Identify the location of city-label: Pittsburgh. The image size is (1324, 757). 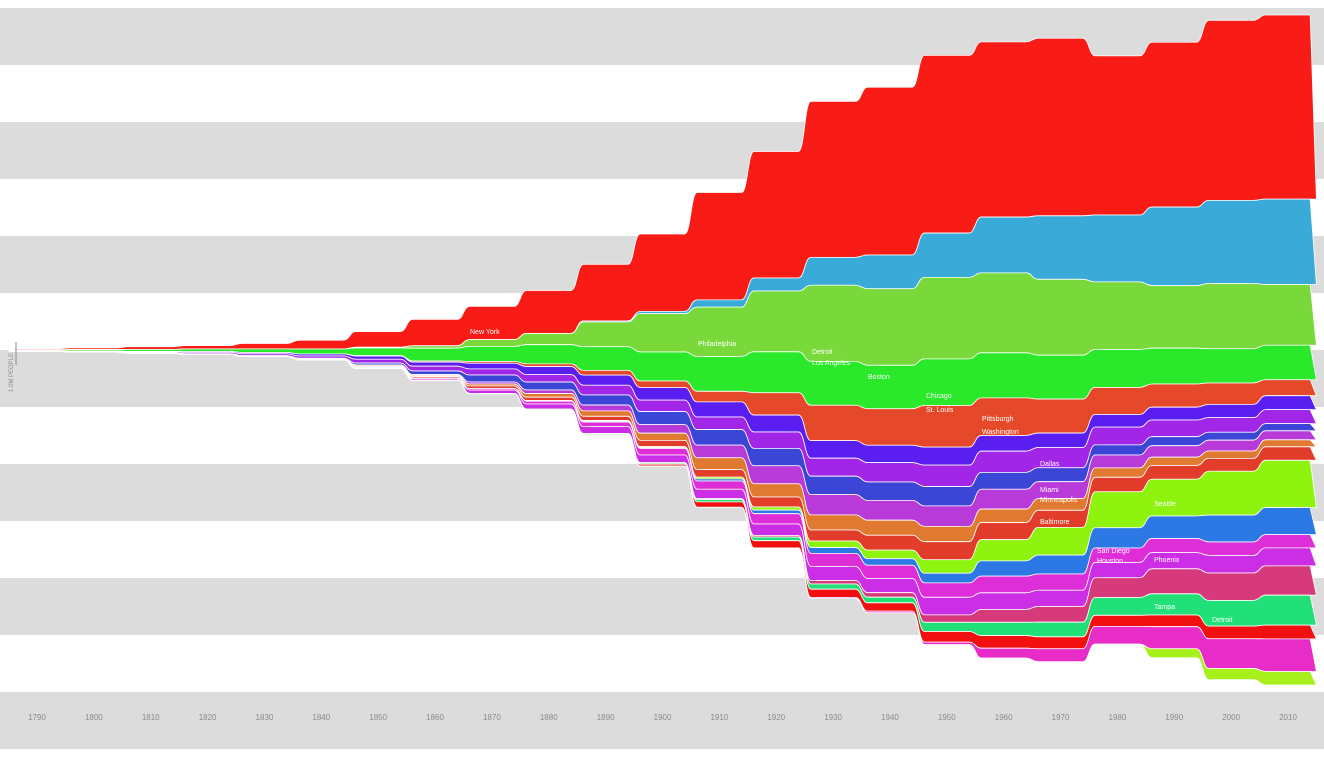
(998, 419).